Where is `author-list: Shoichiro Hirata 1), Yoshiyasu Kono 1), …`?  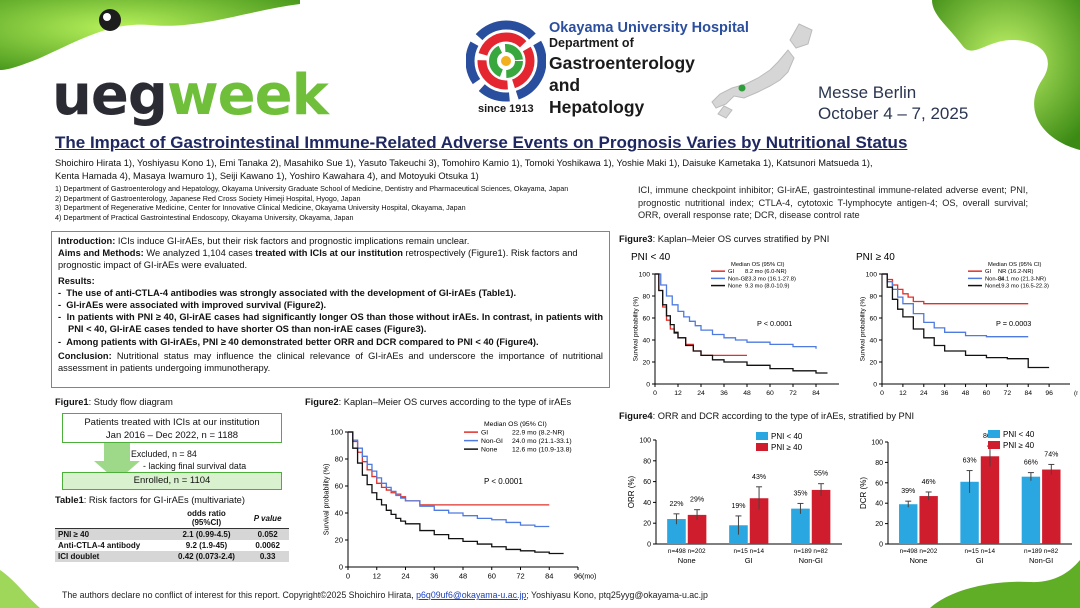
author-list: Shoichiro Hirata 1), Yoshiyasu Kono 1), … is located at coordinates (495, 170).